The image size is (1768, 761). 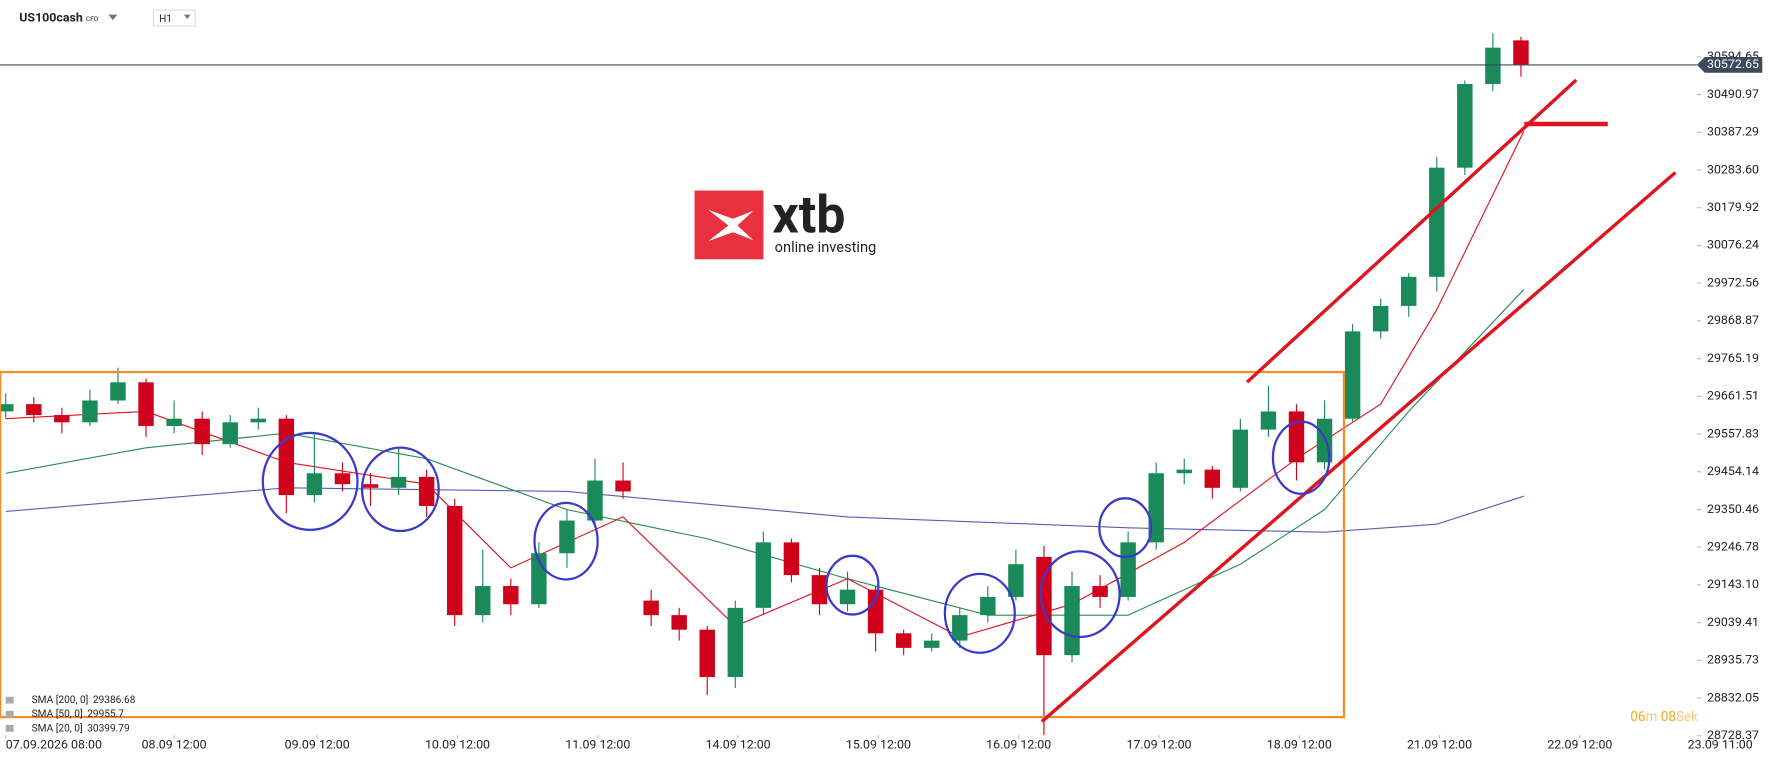 I want to click on legend-entry: SMA [20, 0] 30399.79, so click(x=81, y=728).